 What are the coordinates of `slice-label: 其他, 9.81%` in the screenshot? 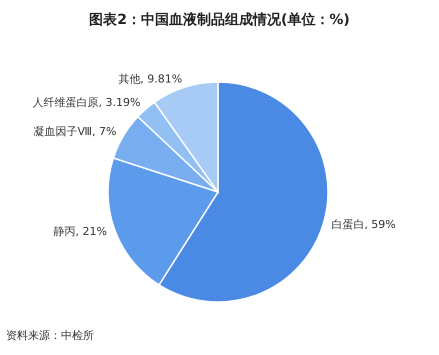 It's located at (150, 79).